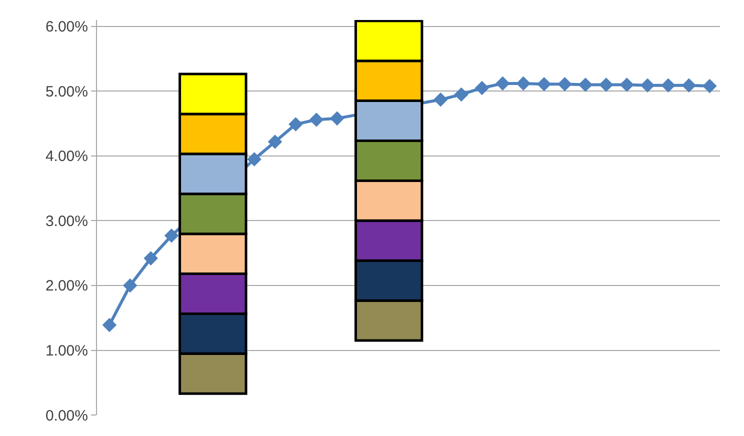 Image resolution: width=744 pixels, height=436 pixels. What do you see at coordinates (66, 415) in the screenshot?
I see `y-tick-label: 0.00%` at bounding box center [66, 415].